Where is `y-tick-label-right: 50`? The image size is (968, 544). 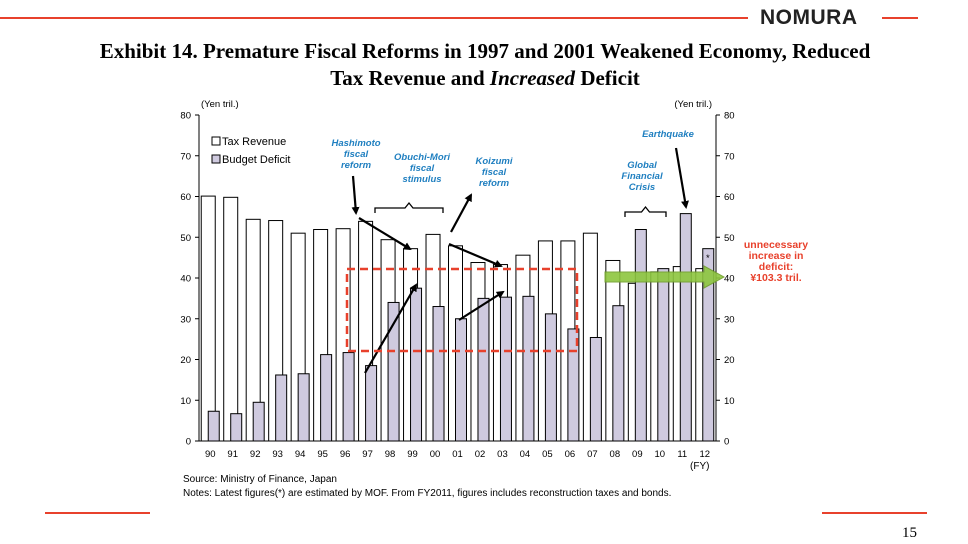
y-tick-label-right: 50 is located at coordinates (729, 238).